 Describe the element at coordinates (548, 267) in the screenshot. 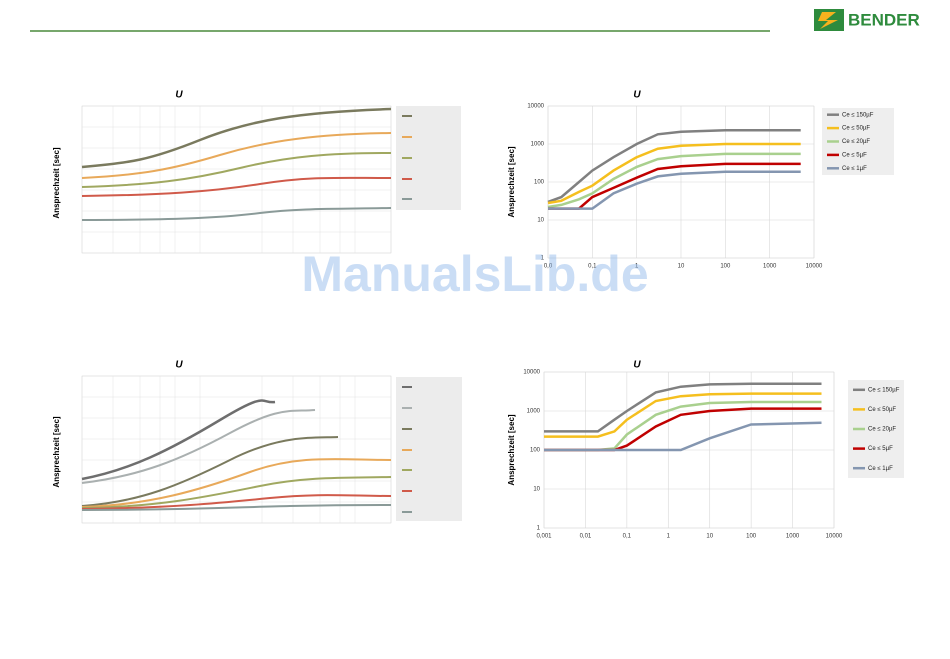

I see `x-tick-label: 0,0` at that location.